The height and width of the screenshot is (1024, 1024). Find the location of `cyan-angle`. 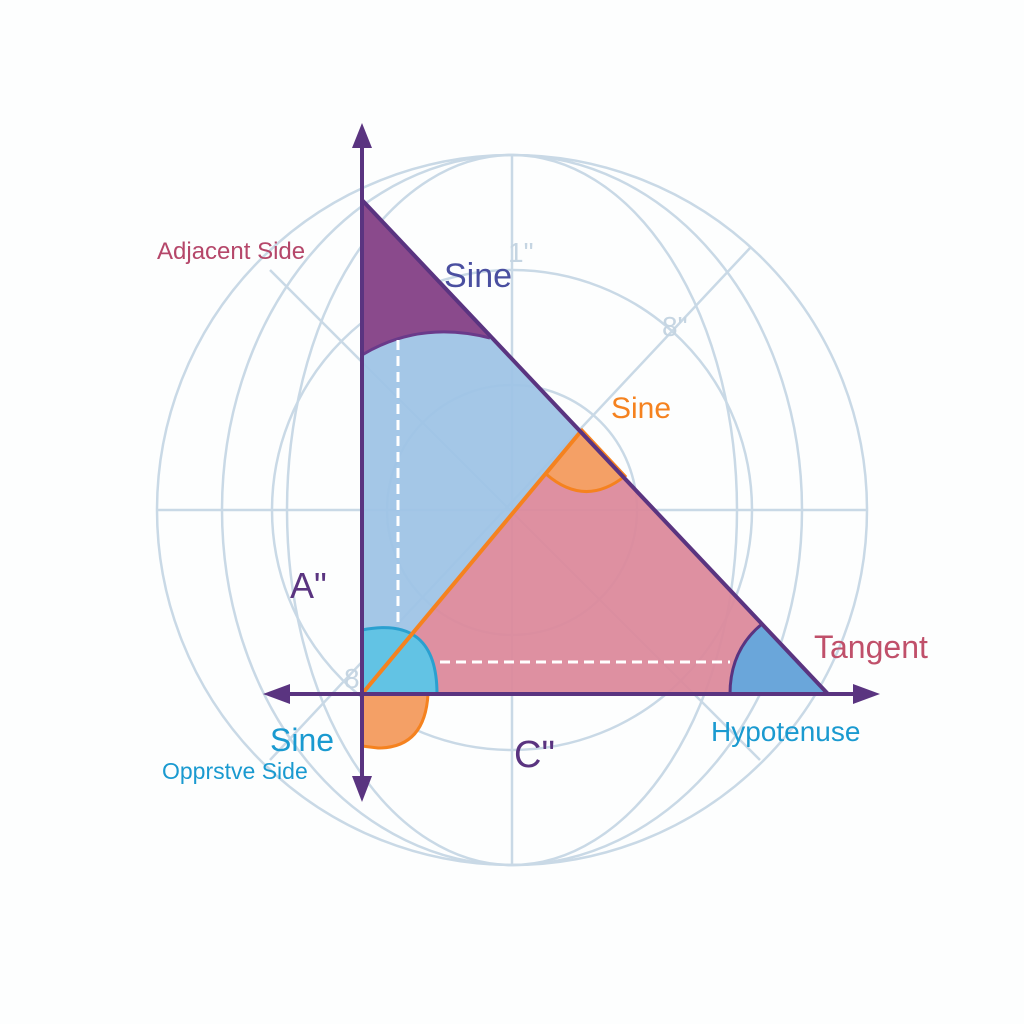

cyan-angle is located at coordinates (399, 661).